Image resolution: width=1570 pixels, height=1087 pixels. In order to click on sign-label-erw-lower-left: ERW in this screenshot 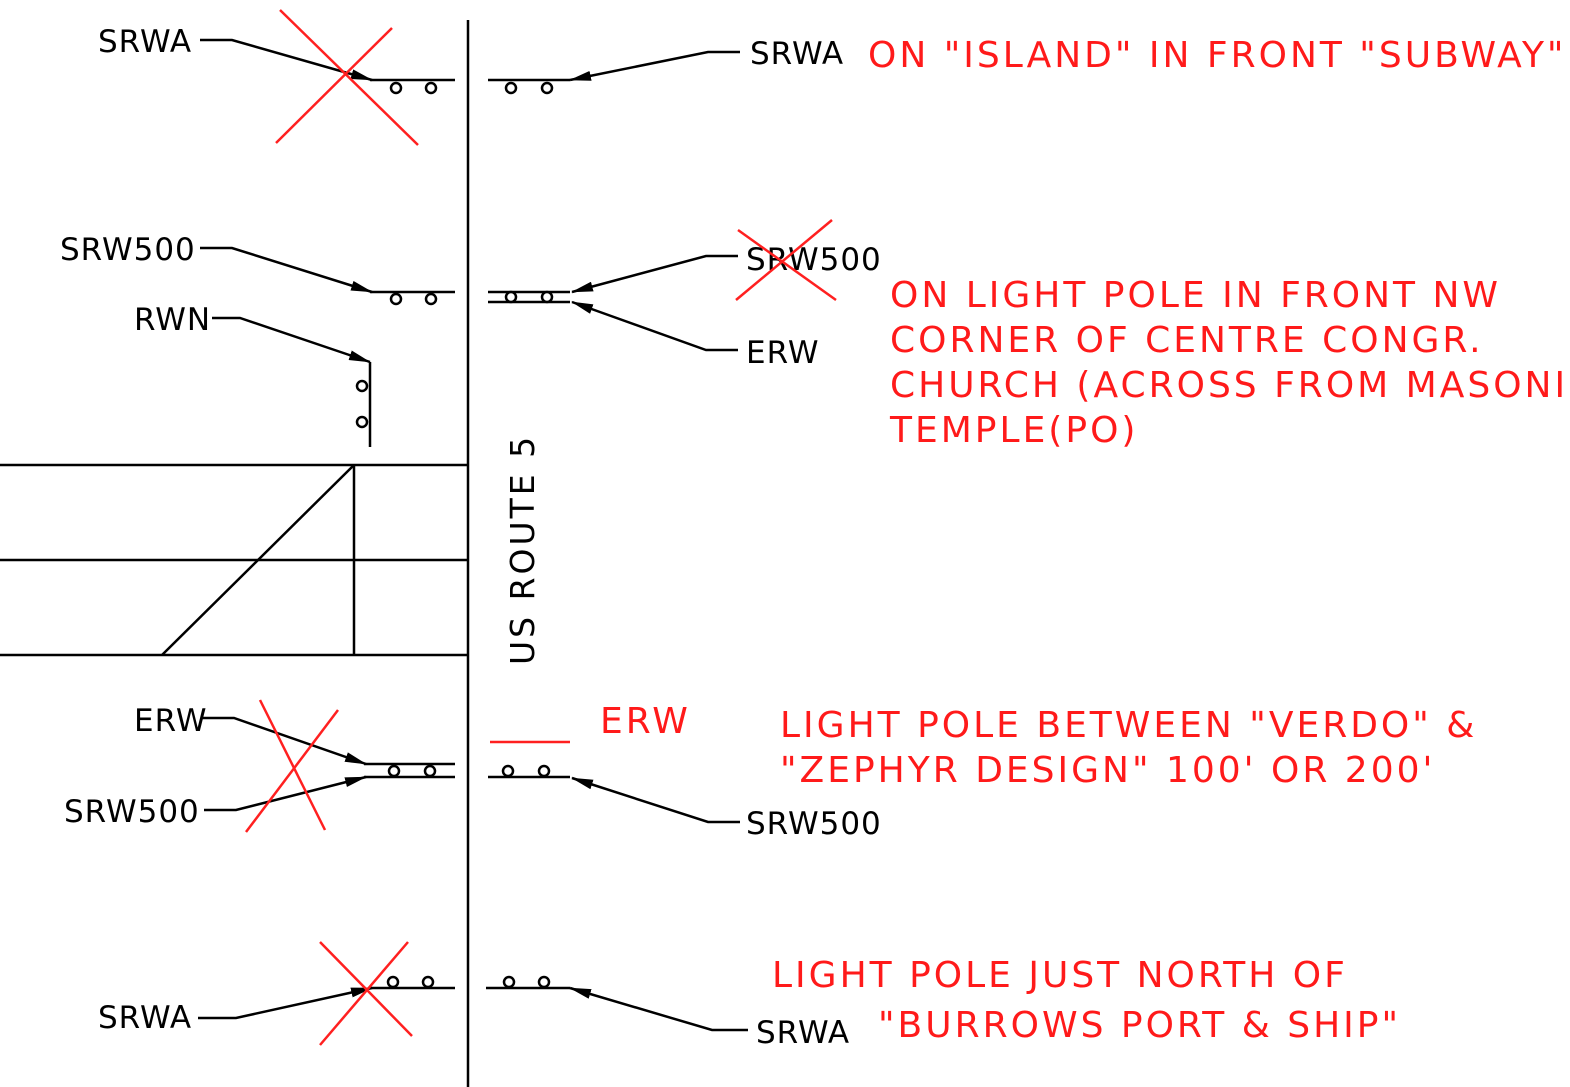, I will do `click(171, 721)`.